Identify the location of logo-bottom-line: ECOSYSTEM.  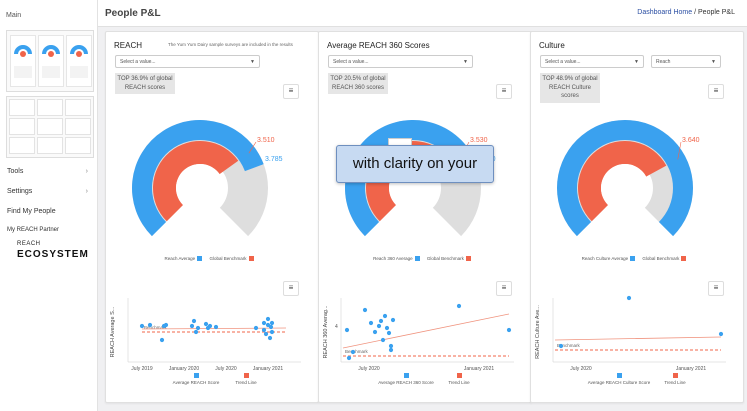
(53, 254).